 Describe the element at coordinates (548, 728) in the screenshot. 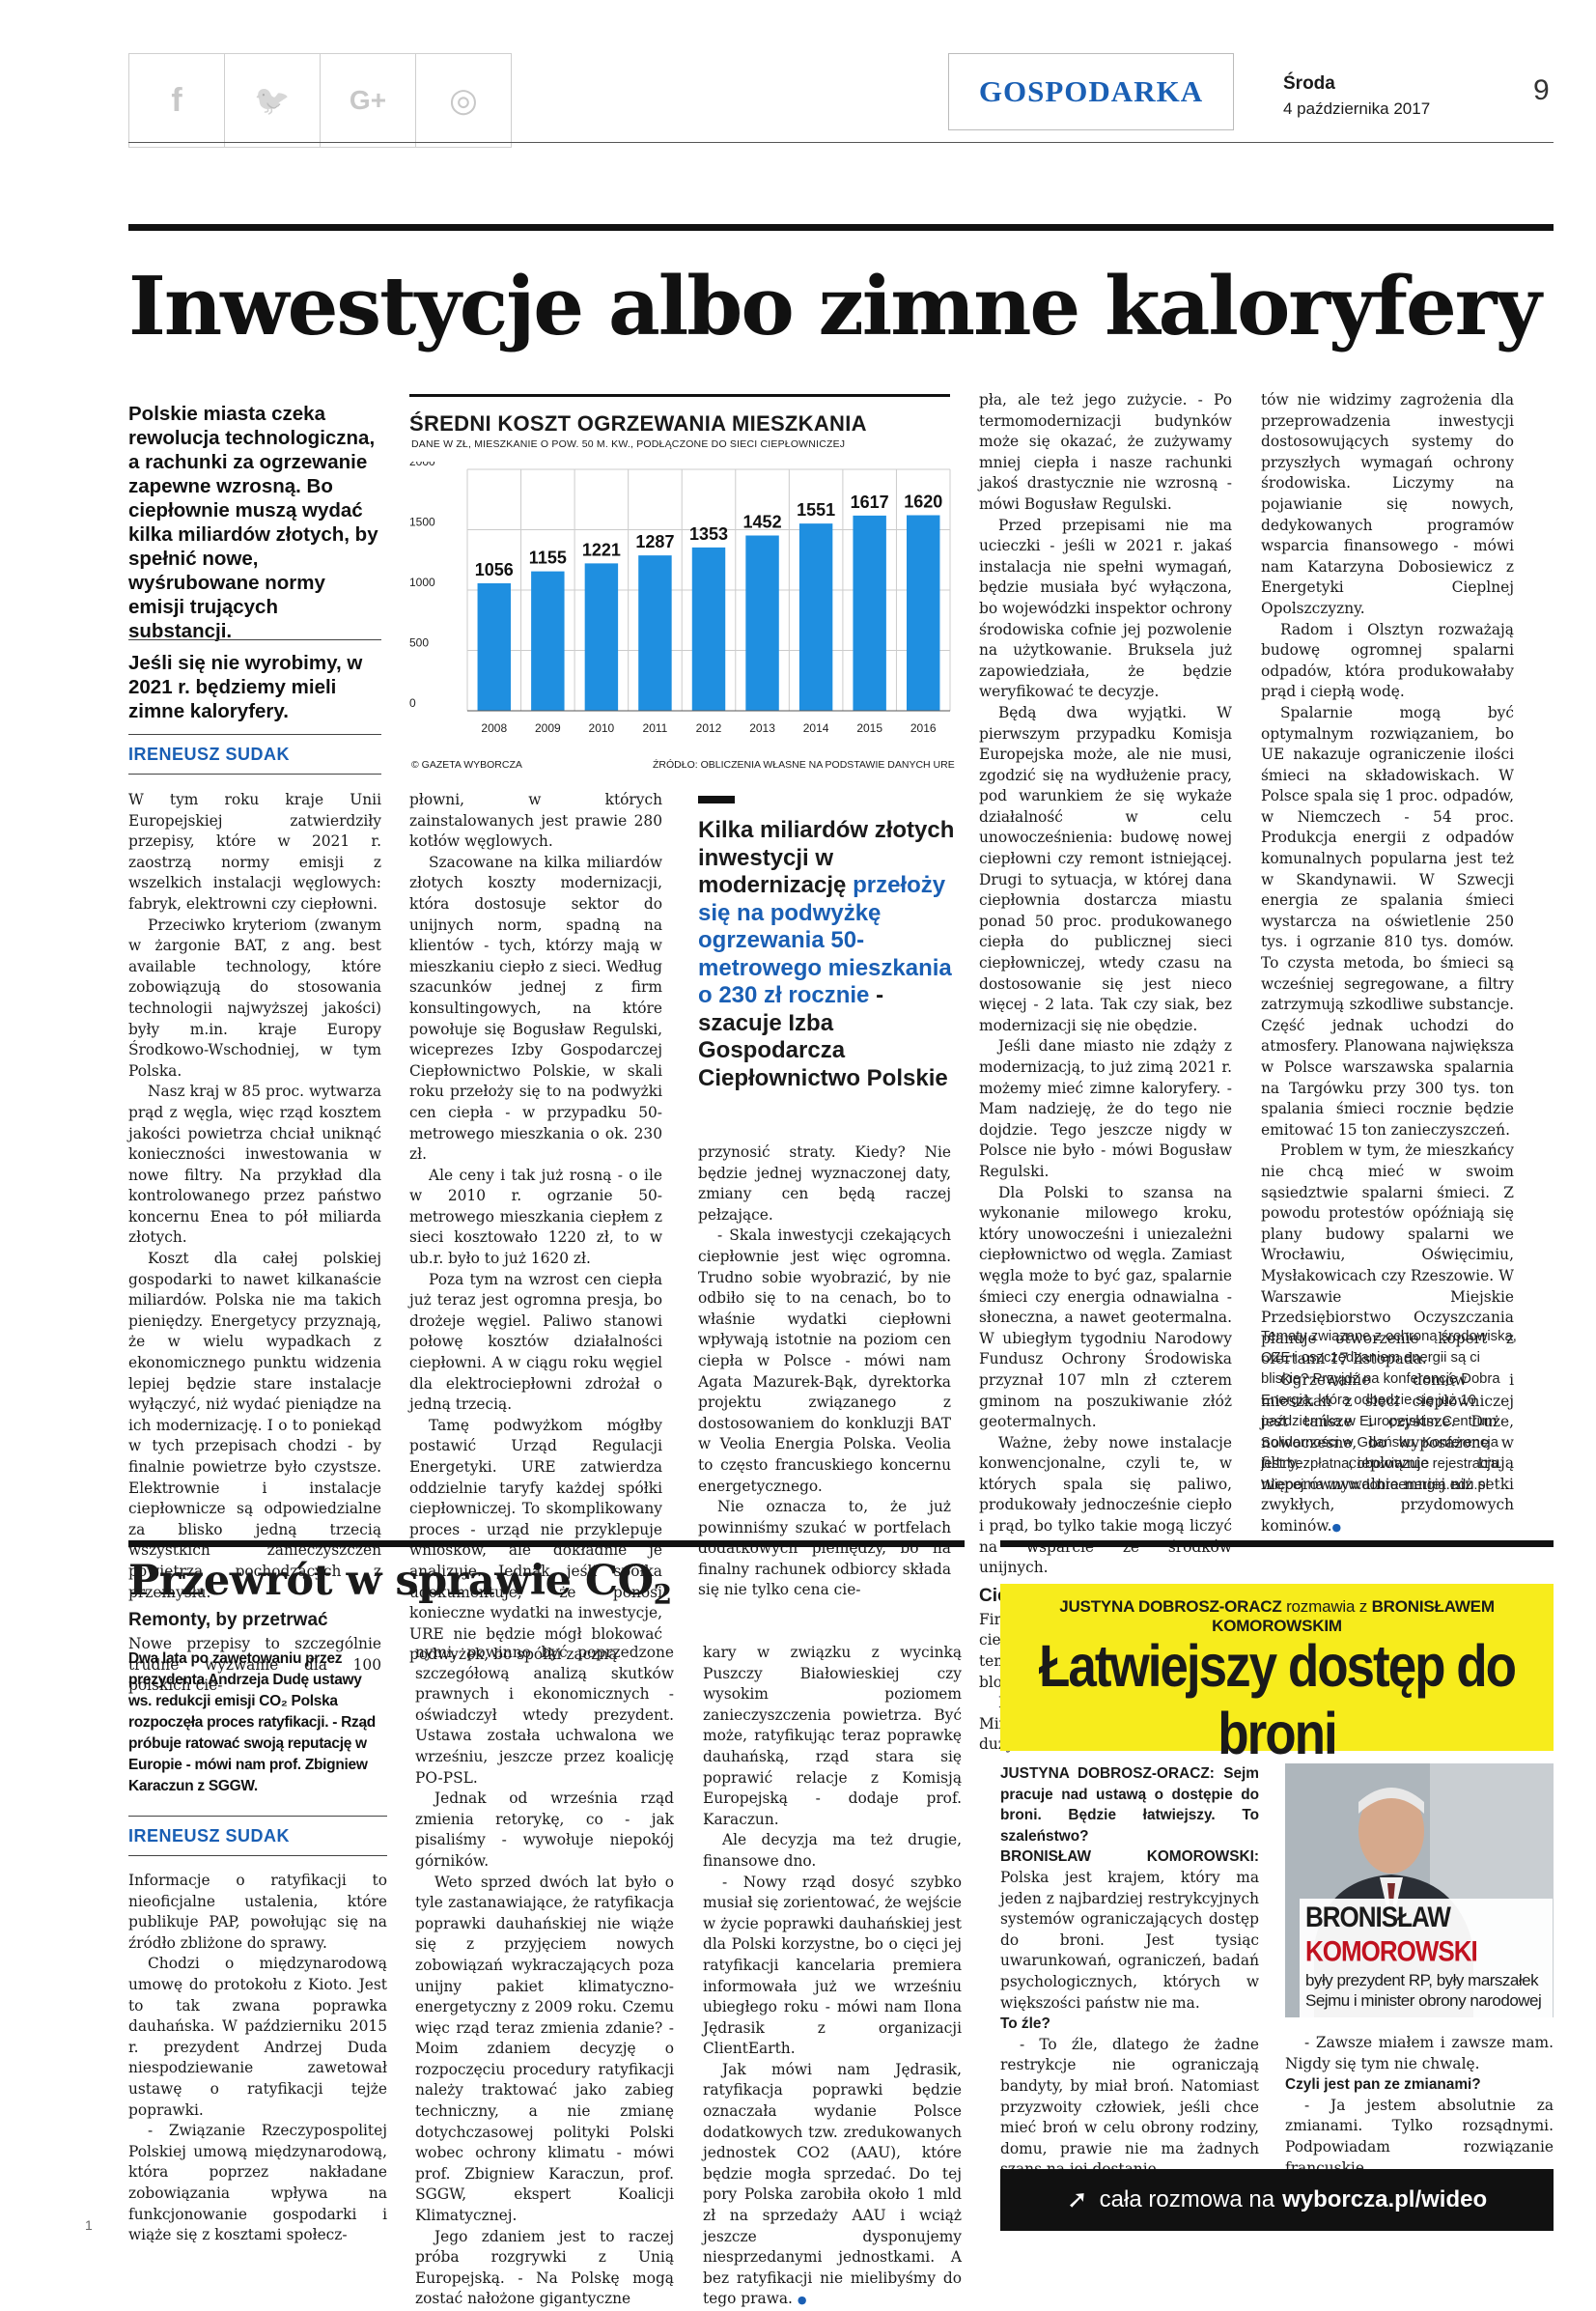

I see `chart-xtick-label: 2009` at that location.